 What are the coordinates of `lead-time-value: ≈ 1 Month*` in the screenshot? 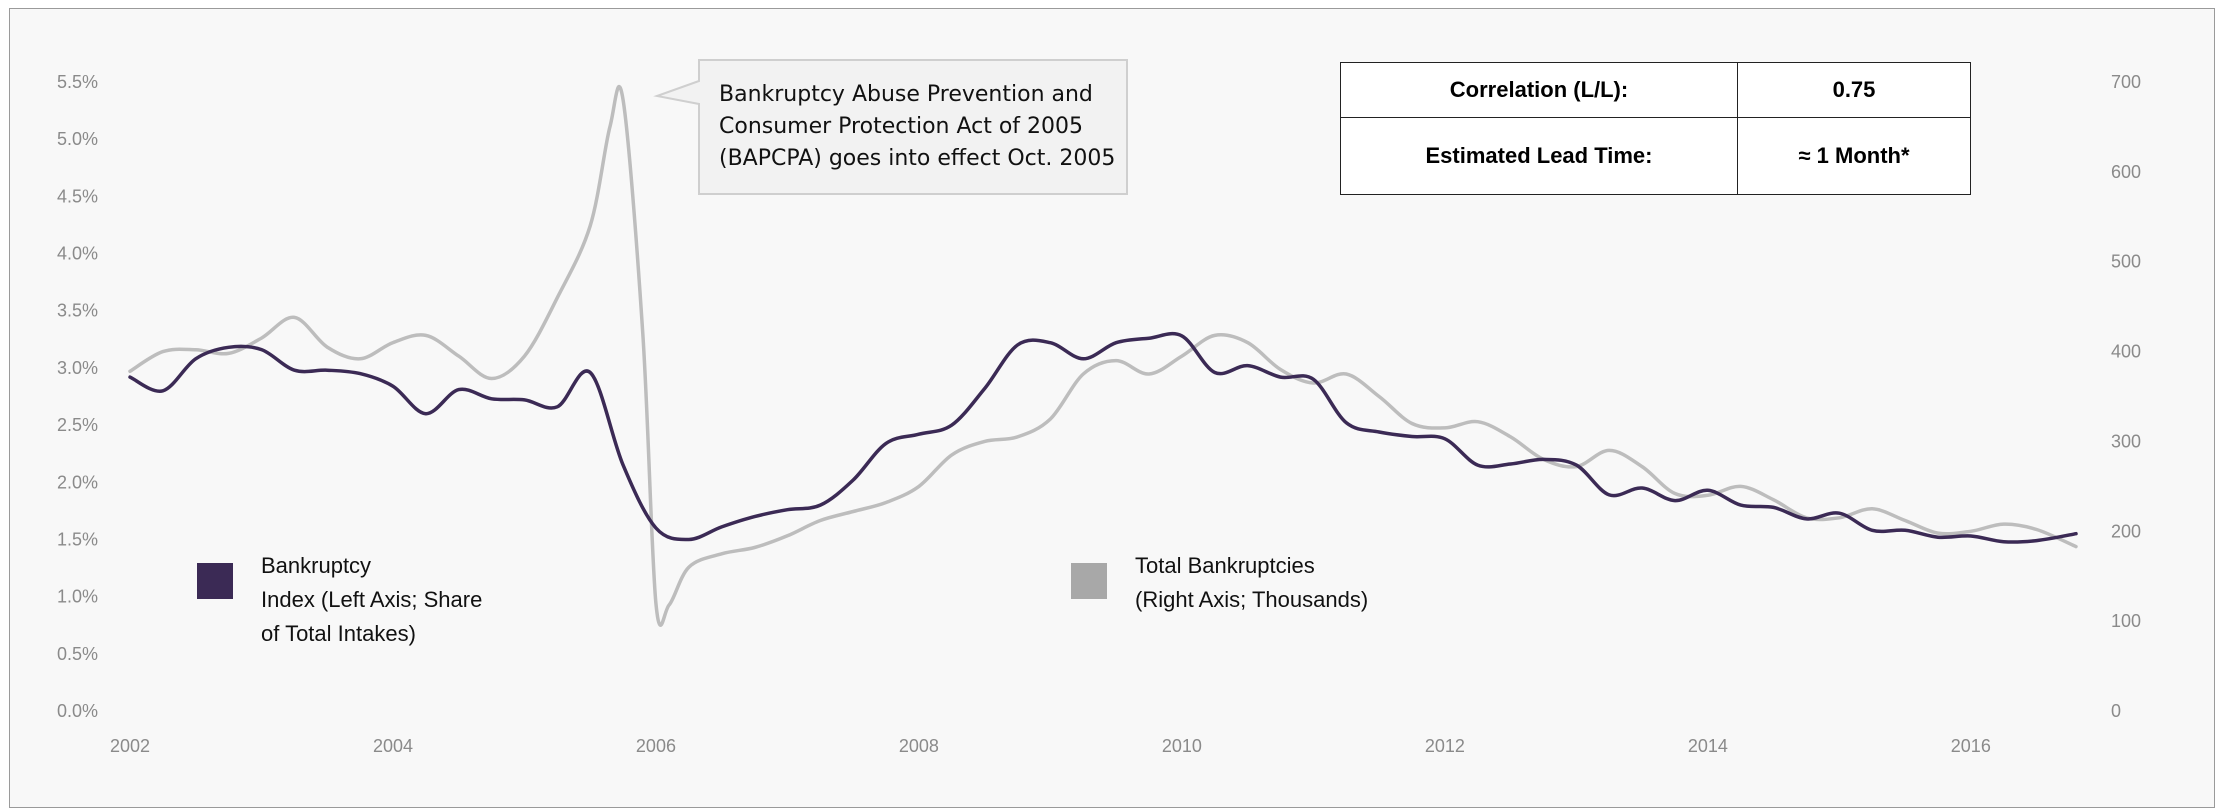 It's located at (1854, 156).